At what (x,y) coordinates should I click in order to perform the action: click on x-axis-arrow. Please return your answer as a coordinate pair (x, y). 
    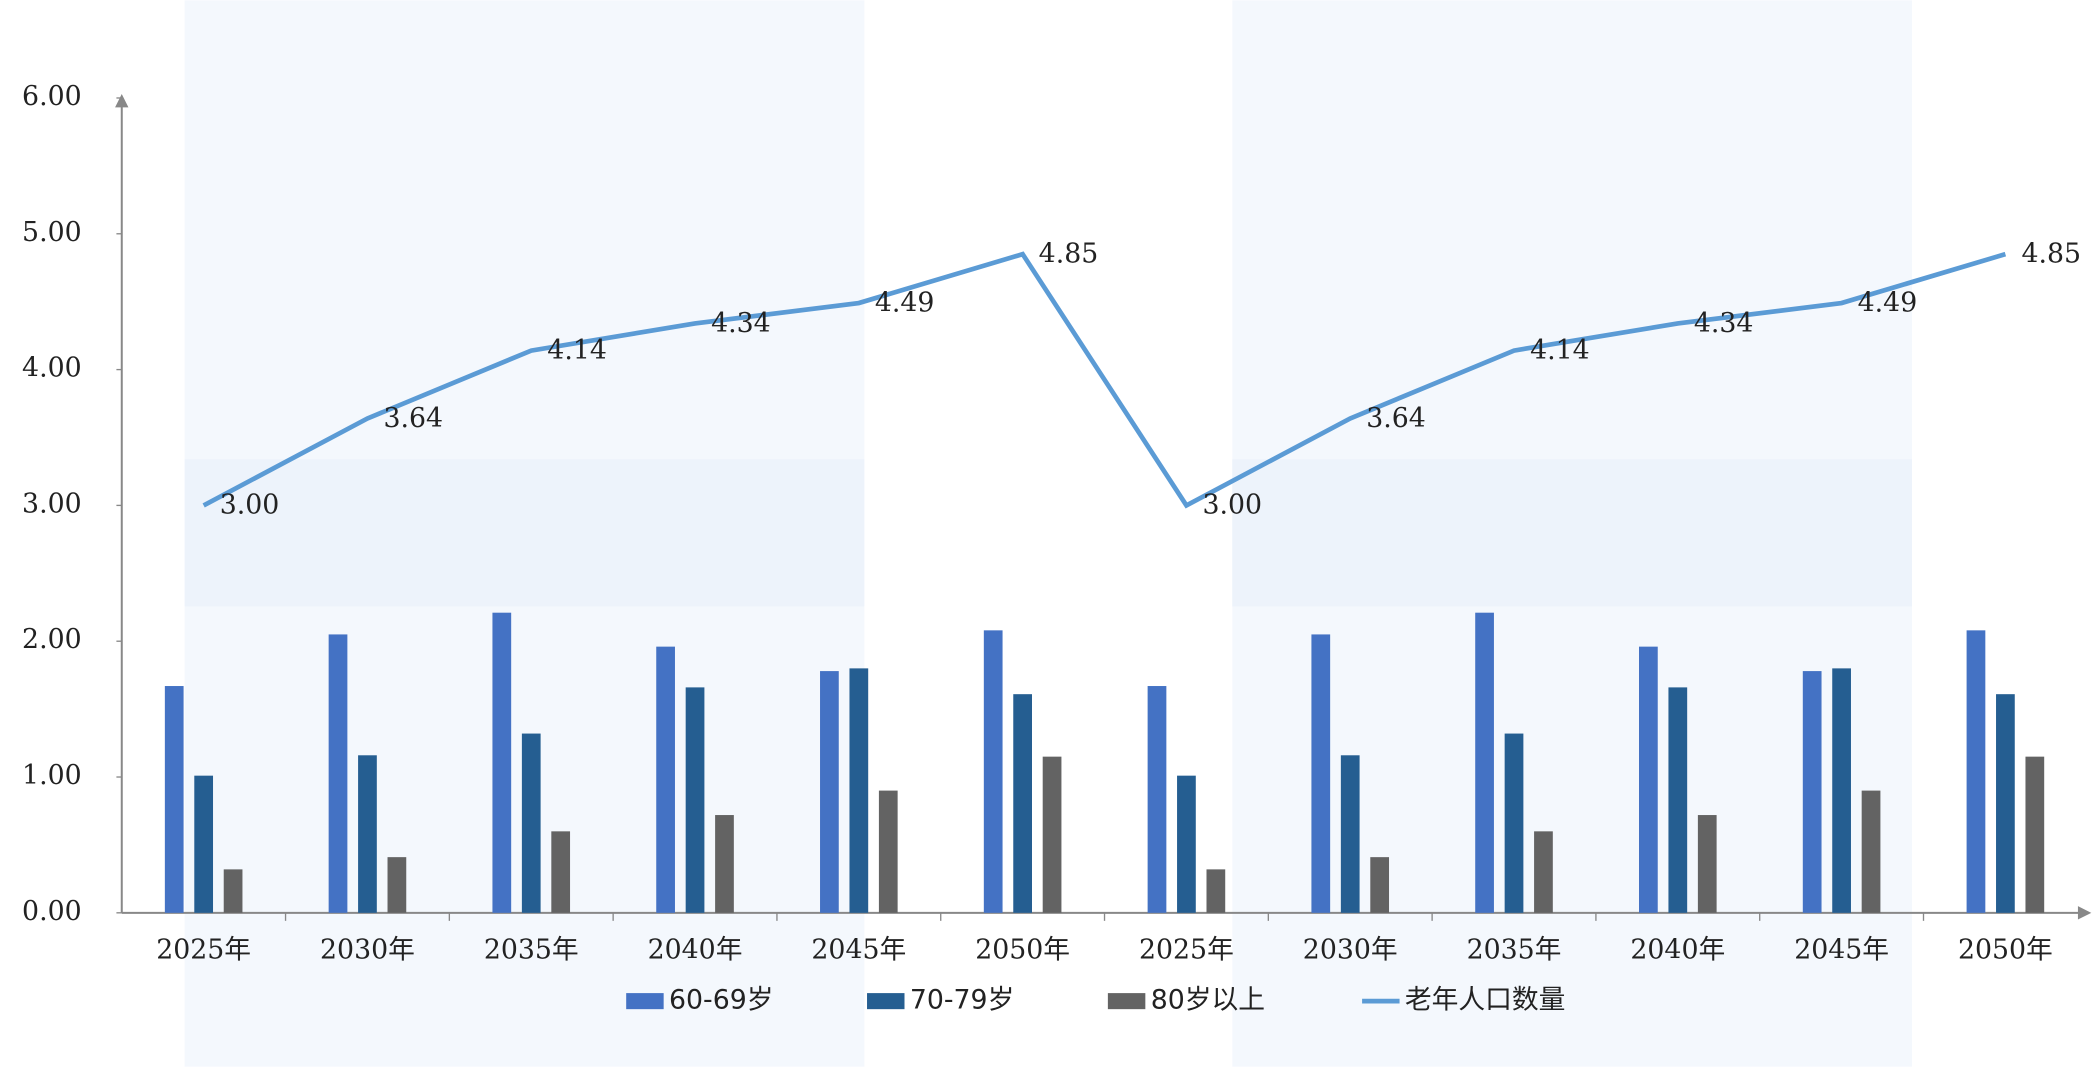
    Looking at the image, I should click on (2084, 913).